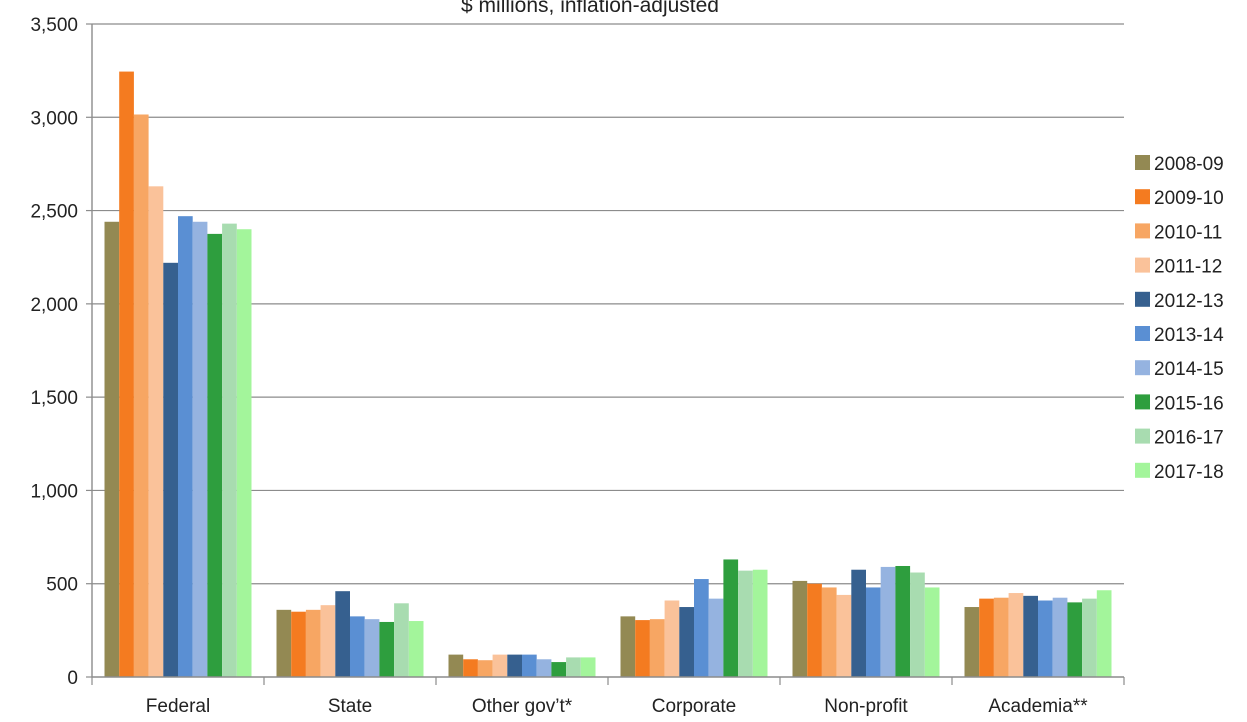 The width and height of the screenshot is (1247, 722). What do you see at coordinates (54, 491) in the screenshot?
I see `y-tick-label: 1,000` at bounding box center [54, 491].